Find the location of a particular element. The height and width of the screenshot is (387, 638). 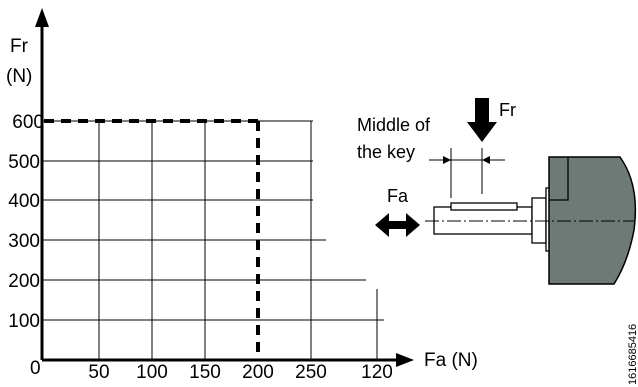

middle-of-key-label-line1: Middle of is located at coordinates (394, 125).